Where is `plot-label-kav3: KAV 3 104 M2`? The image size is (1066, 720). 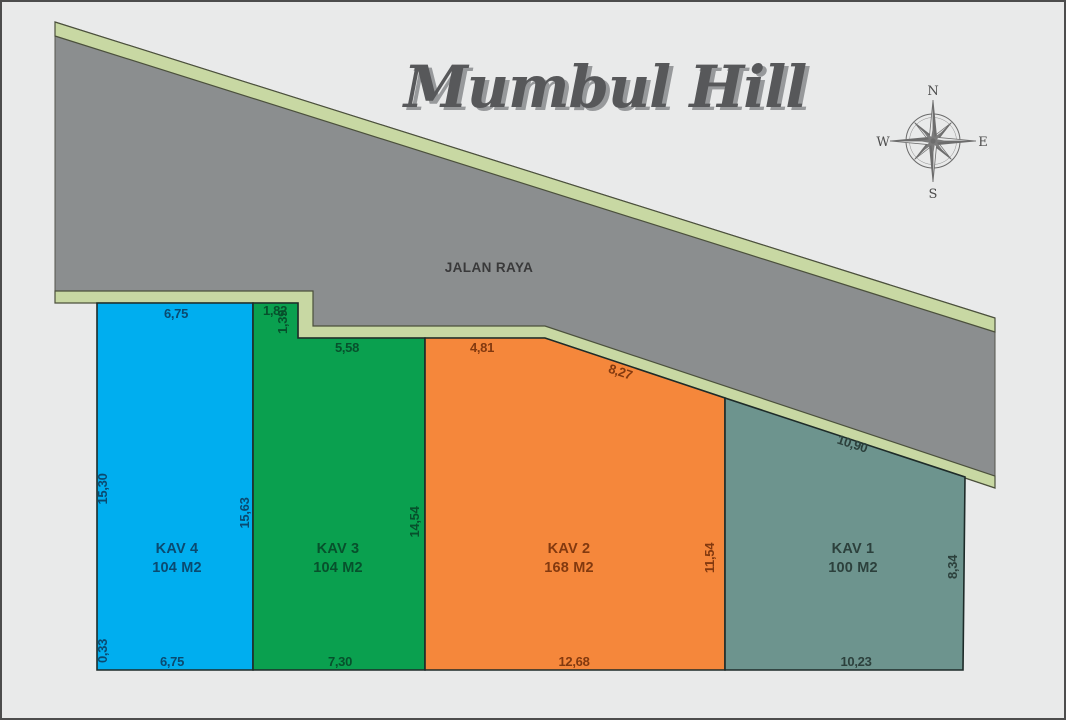 plot-label-kav3: KAV 3 104 M2 is located at coordinates (338, 558).